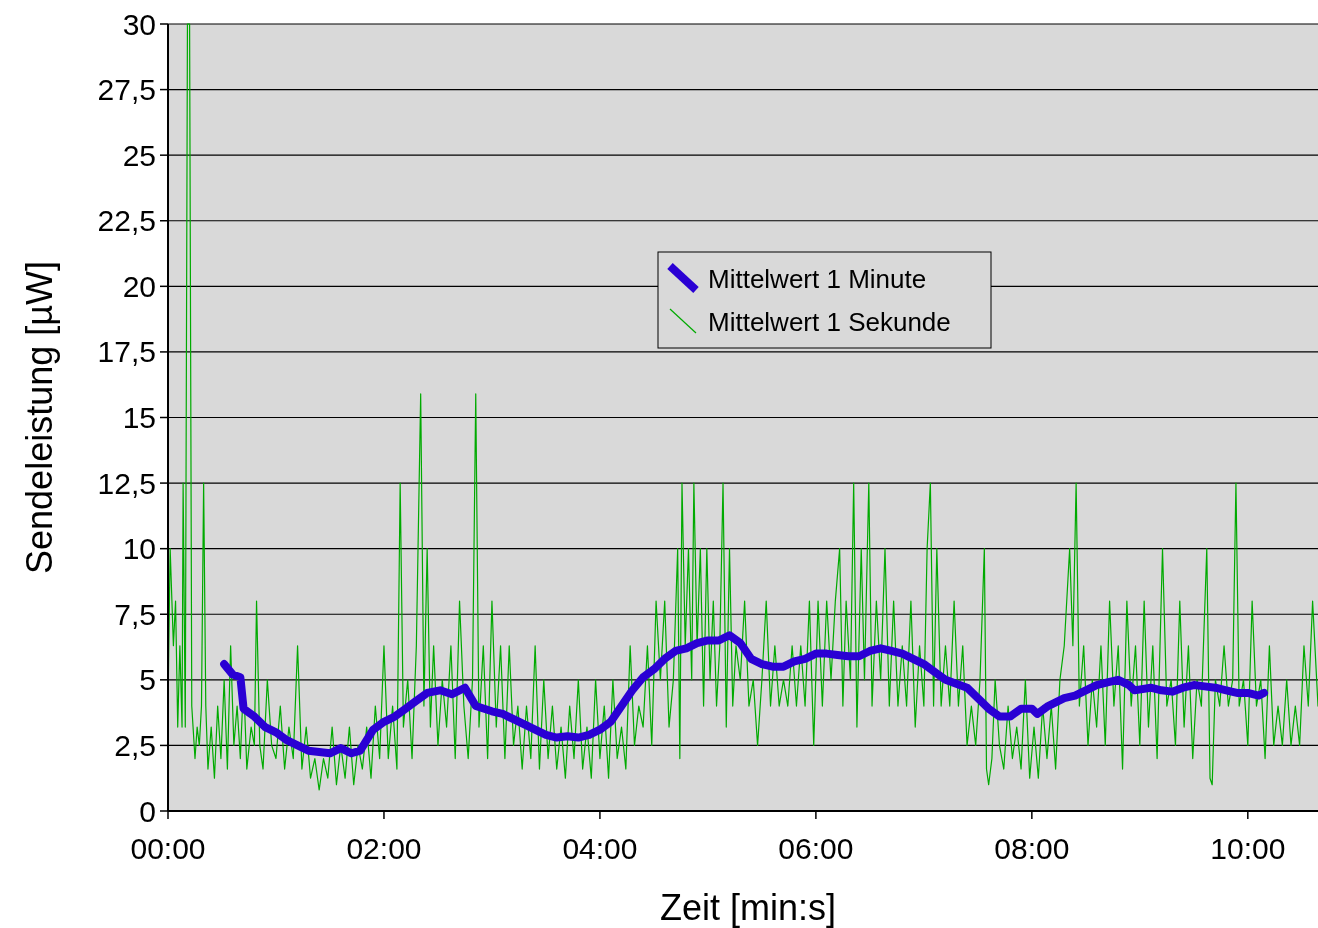 This screenshot has height=928, width=1318. Describe the element at coordinates (168, 848) in the screenshot. I see `x-tick-label: 00:00` at that location.